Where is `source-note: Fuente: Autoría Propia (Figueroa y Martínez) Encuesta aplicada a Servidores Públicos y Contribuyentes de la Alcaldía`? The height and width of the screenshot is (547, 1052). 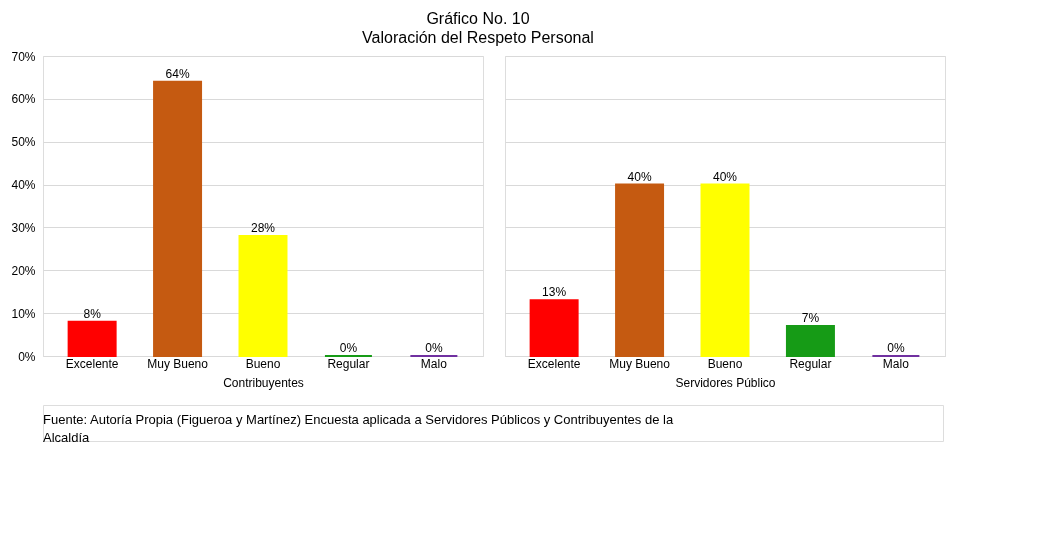 source-note: Fuente: Autoría Propia (Figueroa y Martínez) Encuesta aplicada a Servidores Públicos y Contribuyentes de la Alcaldía is located at coordinates (358, 428).